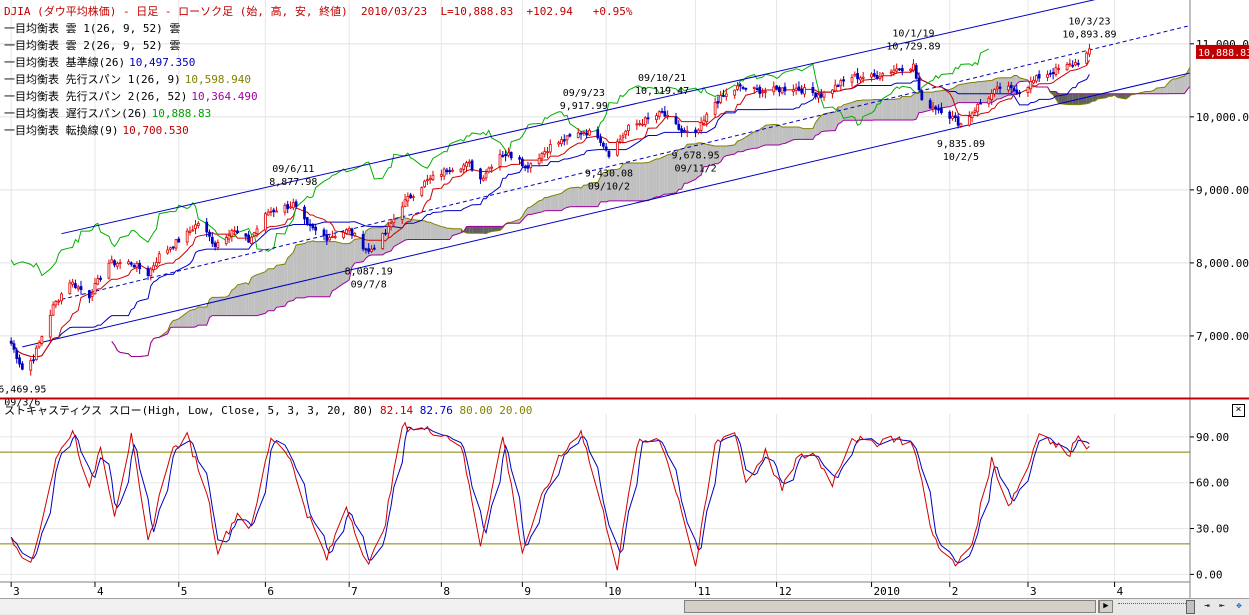 The height and width of the screenshot is (615, 1249). Describe the element at coordinates (955, 591) in the screenshot. I see `x-tick-label: 2` at that location.